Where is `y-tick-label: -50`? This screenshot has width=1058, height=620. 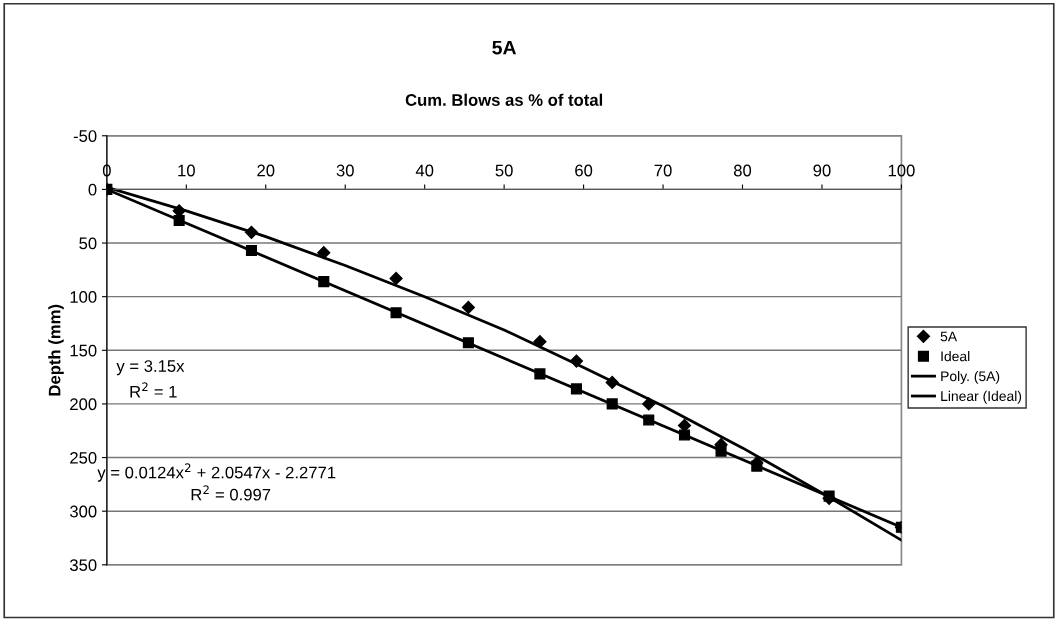
y-tick-label: -50 is located at coordinates (85, 136).